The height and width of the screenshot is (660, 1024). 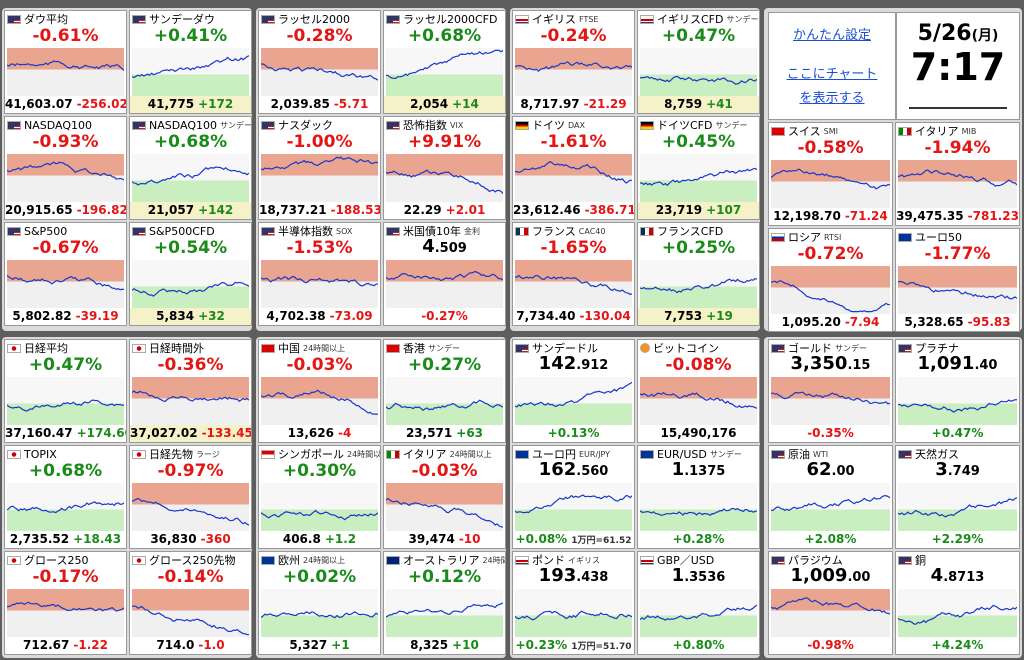 I want to click on tile-title: フランスCFD, so click(x=690, y=231).